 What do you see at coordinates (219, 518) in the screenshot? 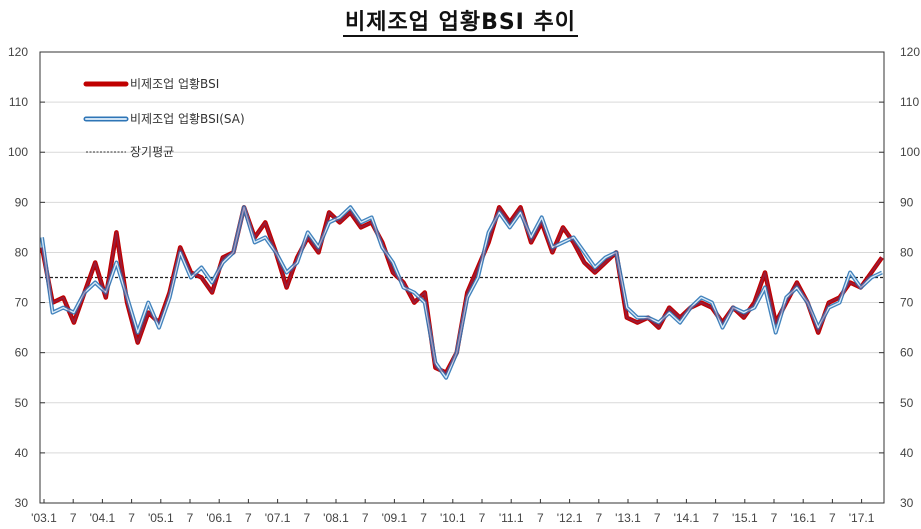
I see `x-tick-label: '06.1` at bounding box center [219, 518].